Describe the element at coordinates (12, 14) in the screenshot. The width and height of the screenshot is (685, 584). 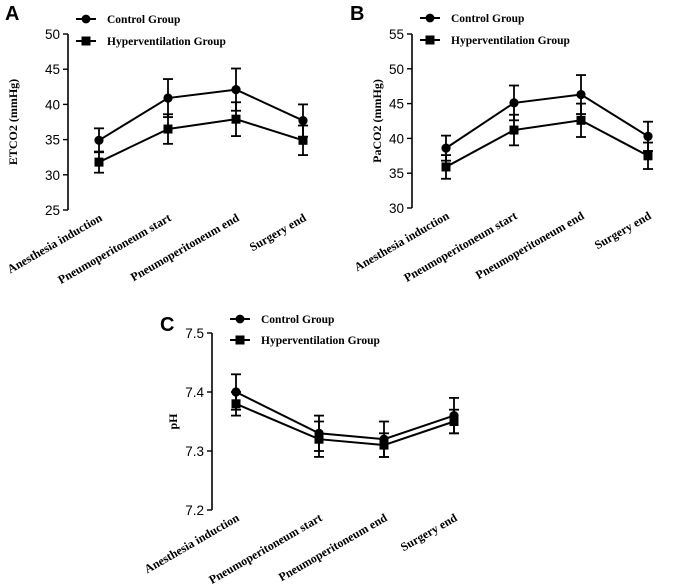
I see `chart-a-panel-label: A` at that location.